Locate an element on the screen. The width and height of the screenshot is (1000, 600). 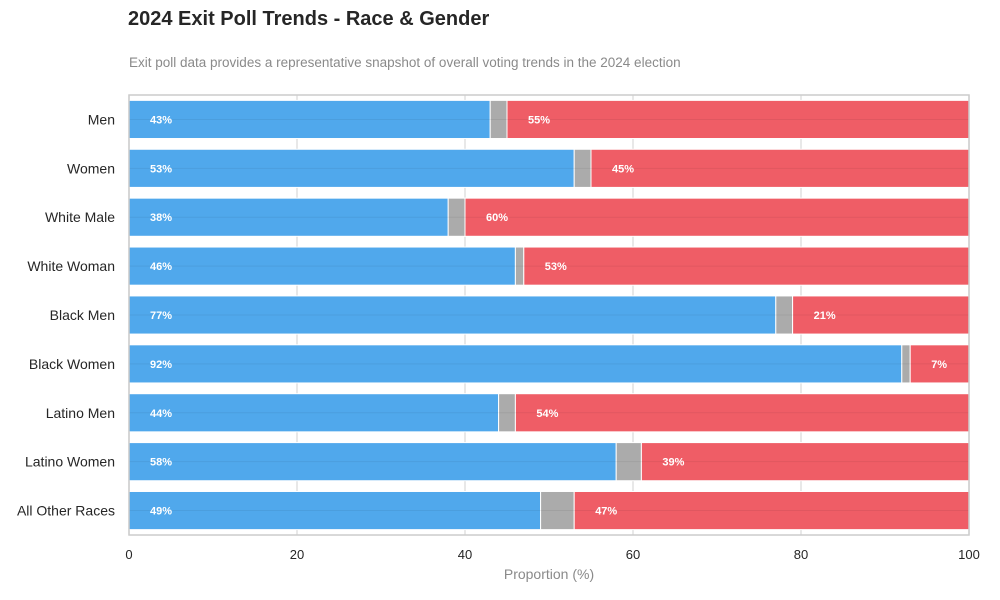
x-tick-label: 60 is located at coordinates (633, 554).